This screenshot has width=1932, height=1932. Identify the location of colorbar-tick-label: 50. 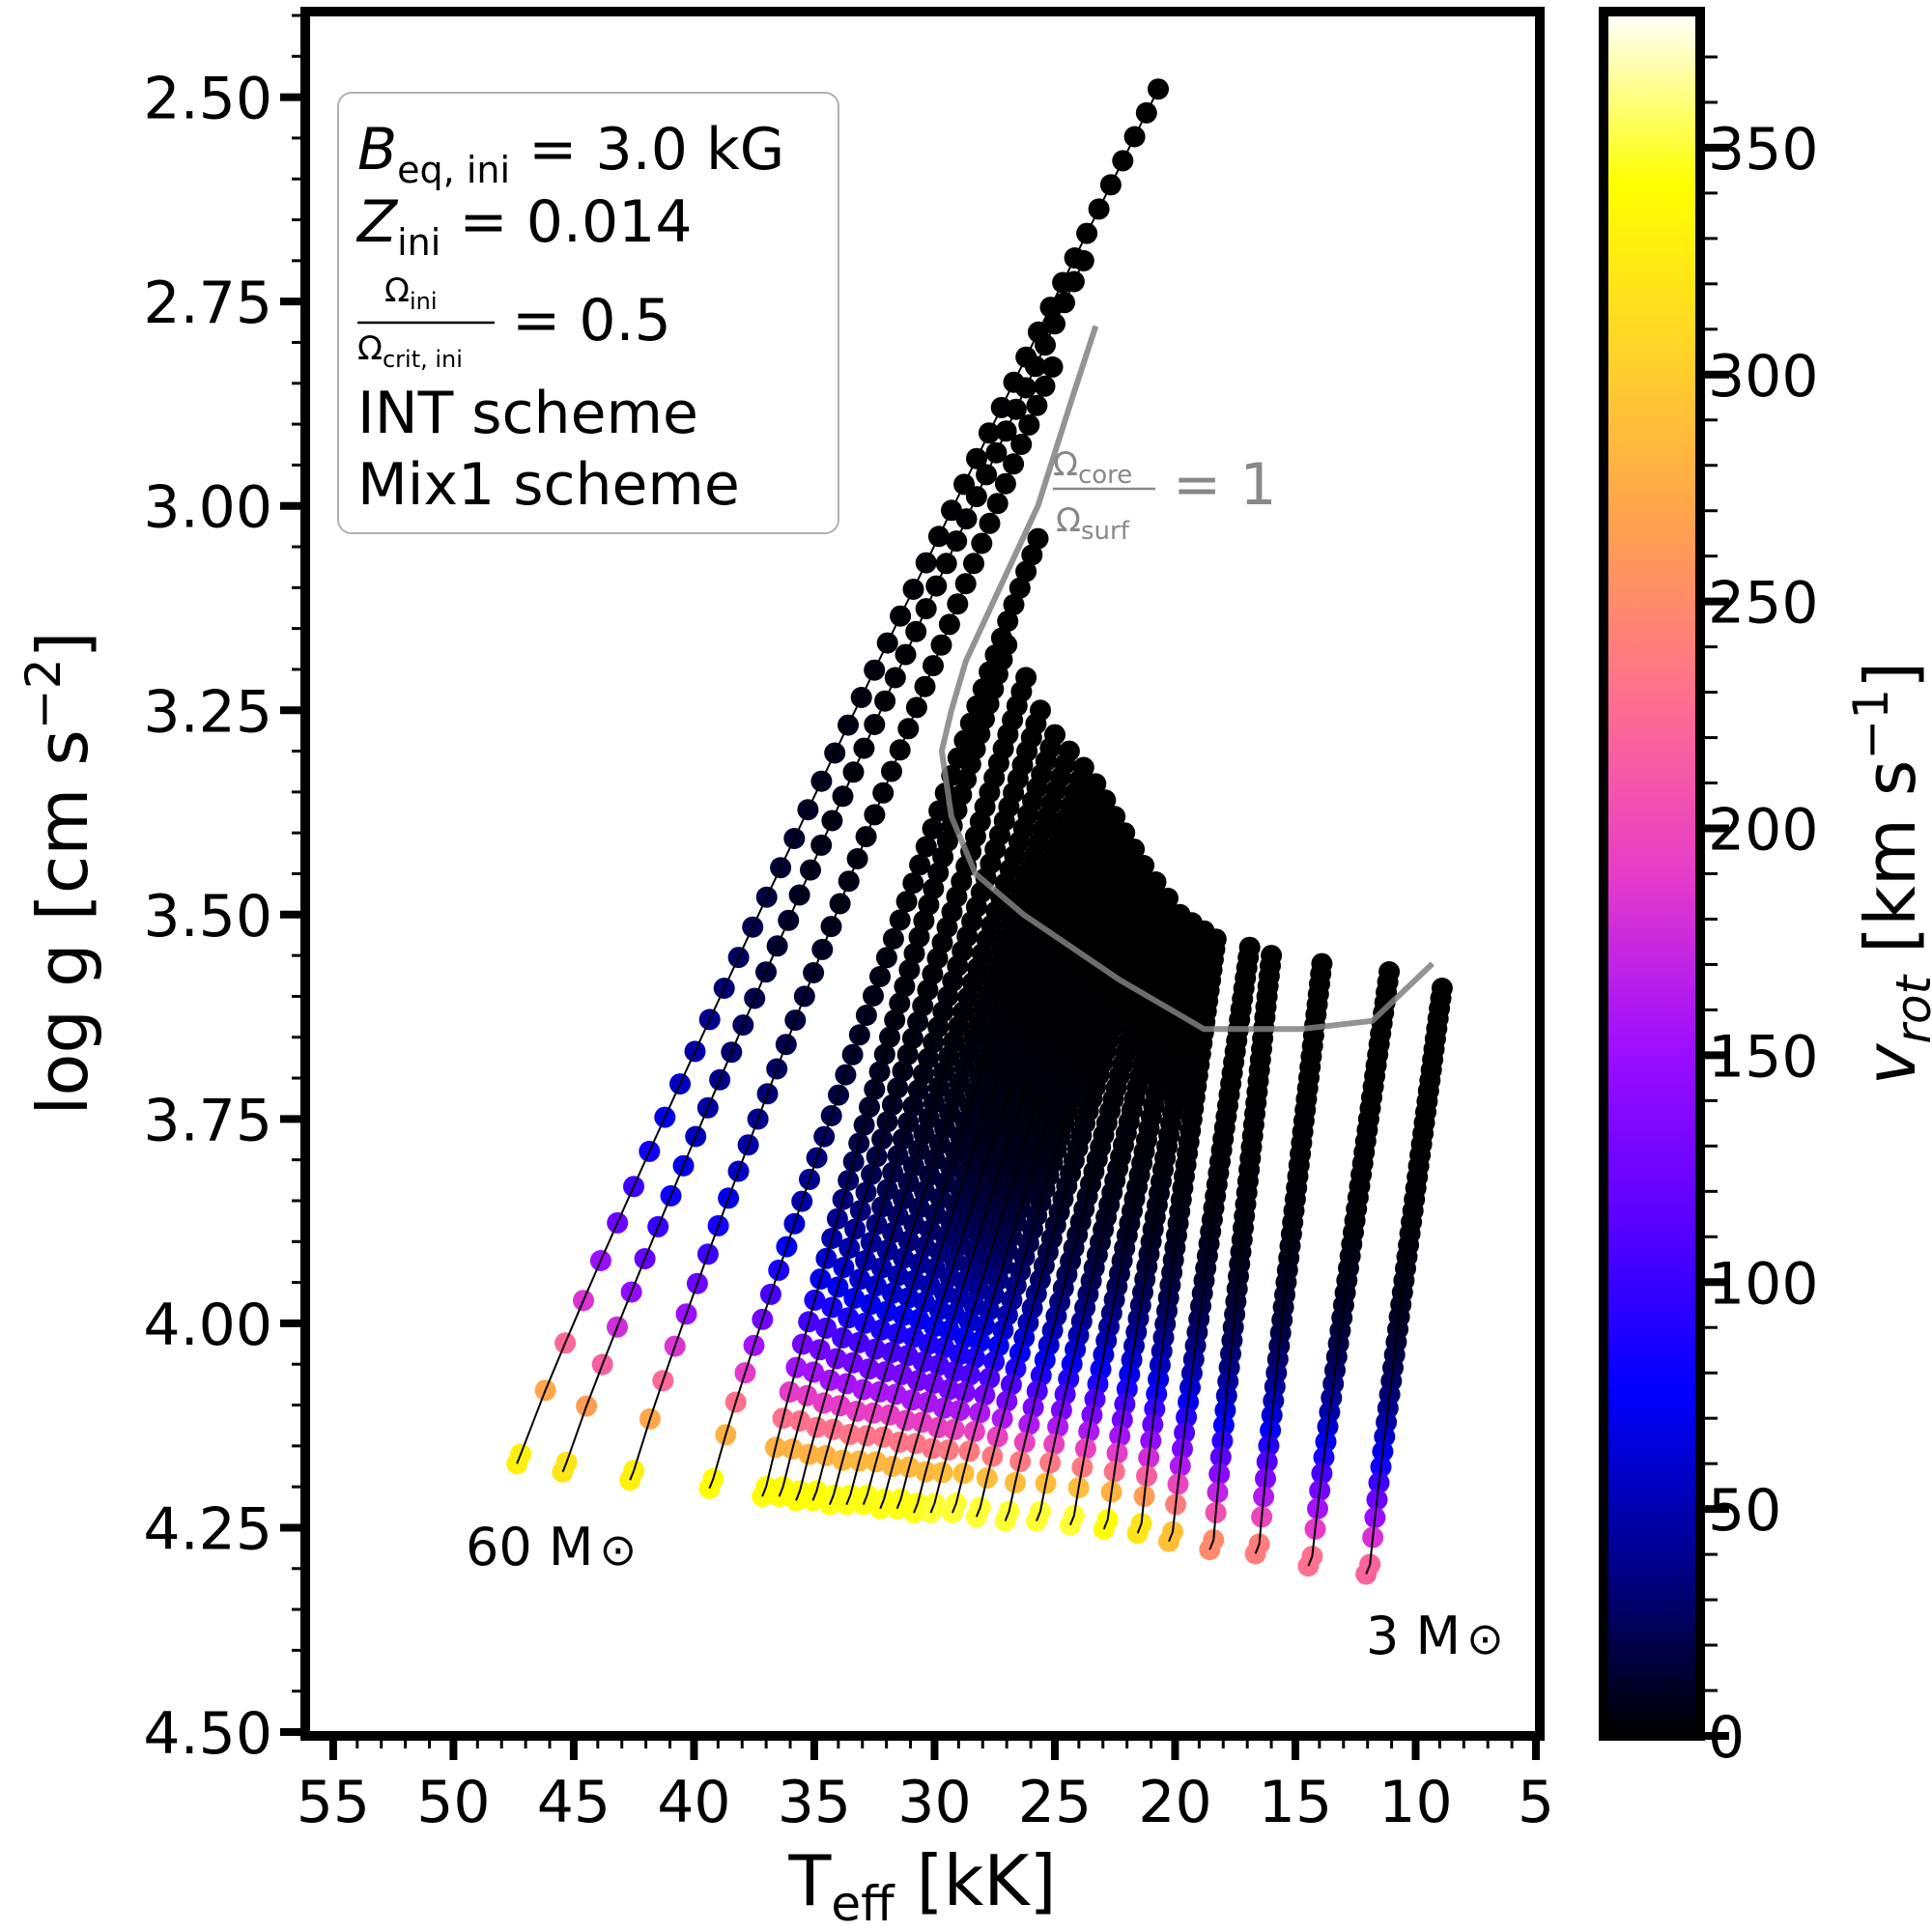
(1744, 1511).